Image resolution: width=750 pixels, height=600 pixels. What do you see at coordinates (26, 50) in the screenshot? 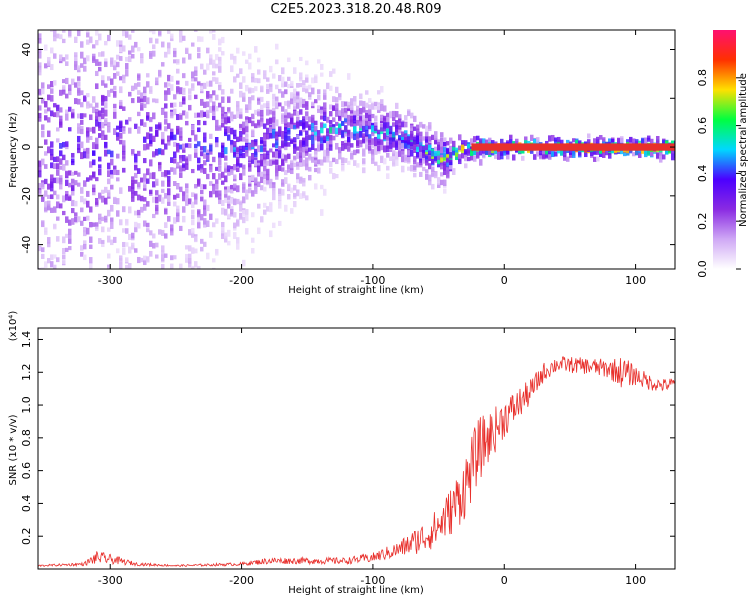
I see `y-tick-label: 40` at bounding box center [26, 50].